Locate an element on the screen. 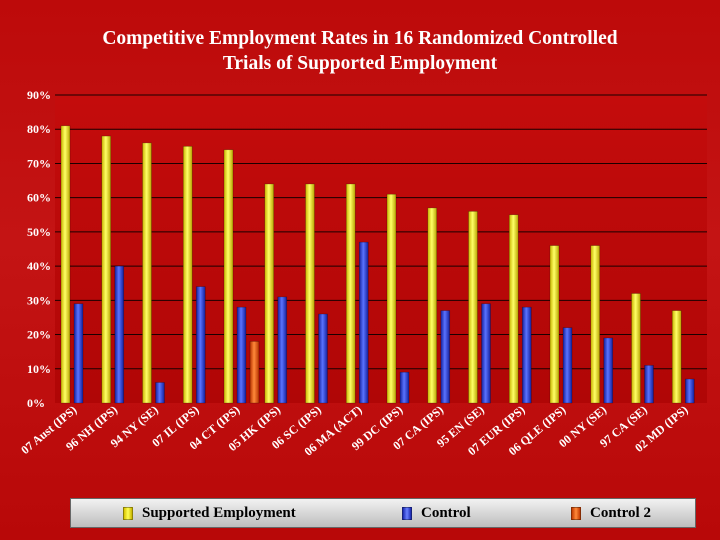 This screenshot has height=540, width=720. legend-label-control: Control is located at coordinates (446, 513).